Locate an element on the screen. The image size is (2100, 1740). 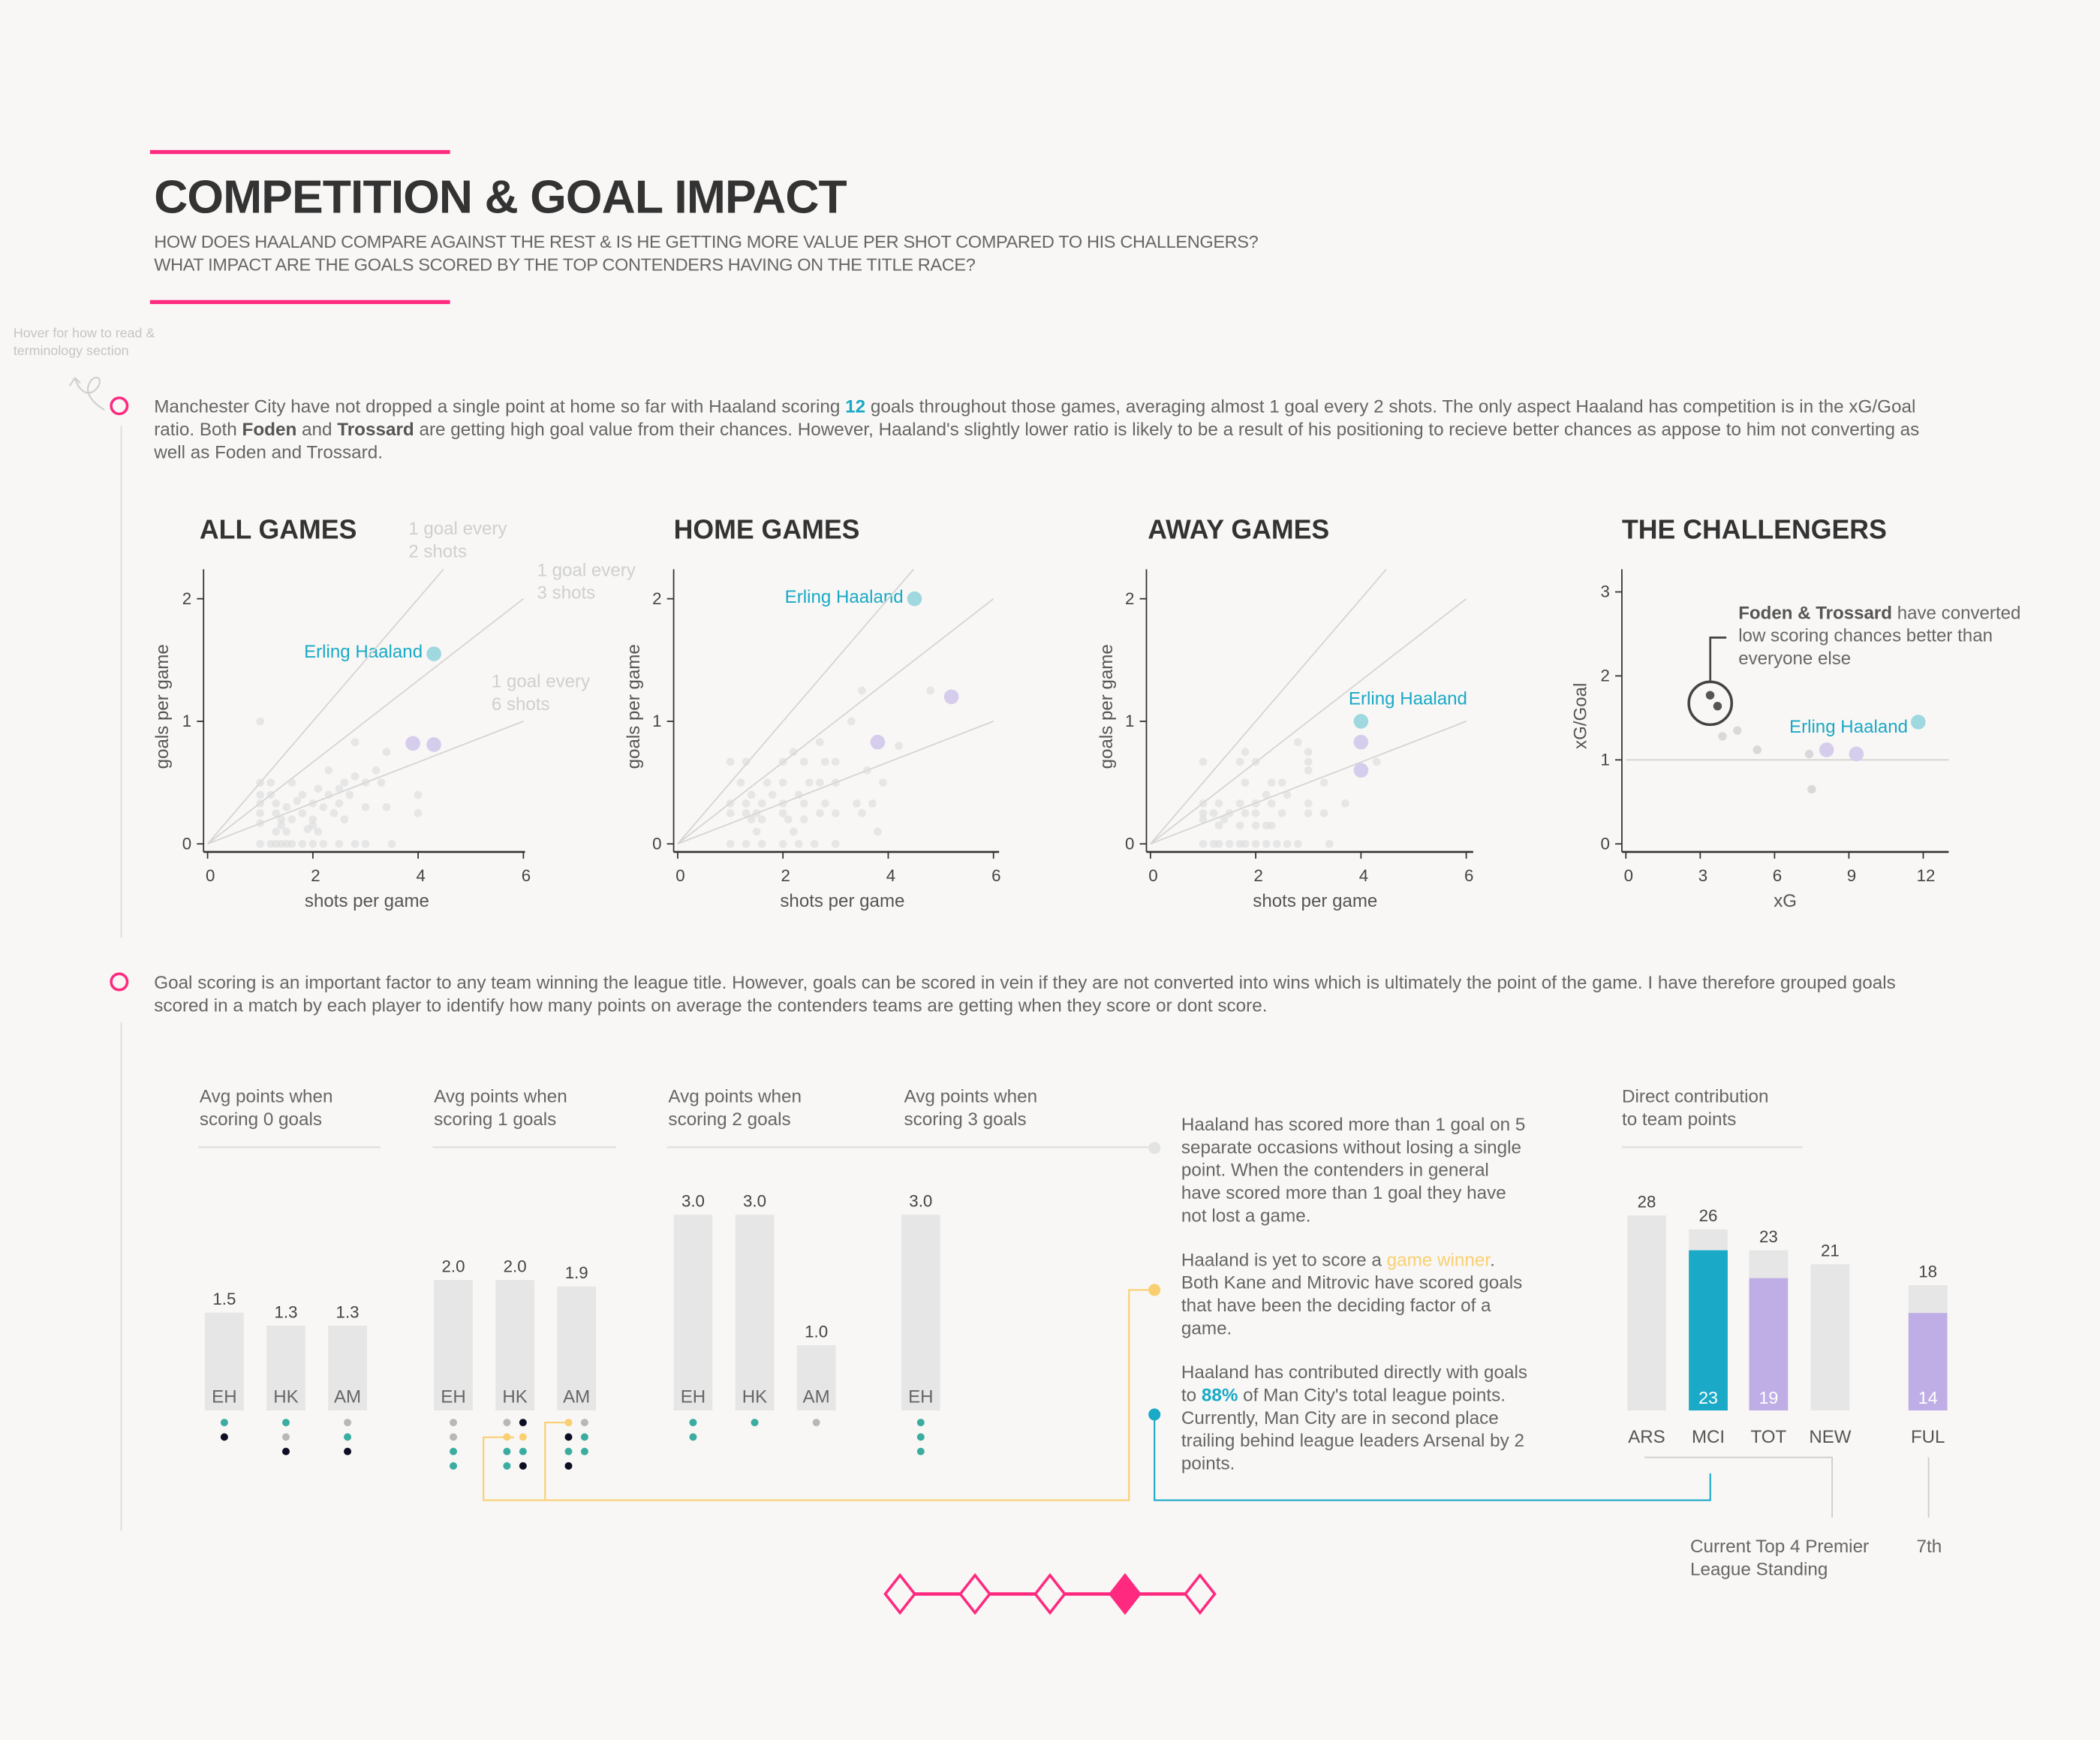
ref-line-label-2-shots: 1 goal every 2 shots is located at coordinates (457, 540).